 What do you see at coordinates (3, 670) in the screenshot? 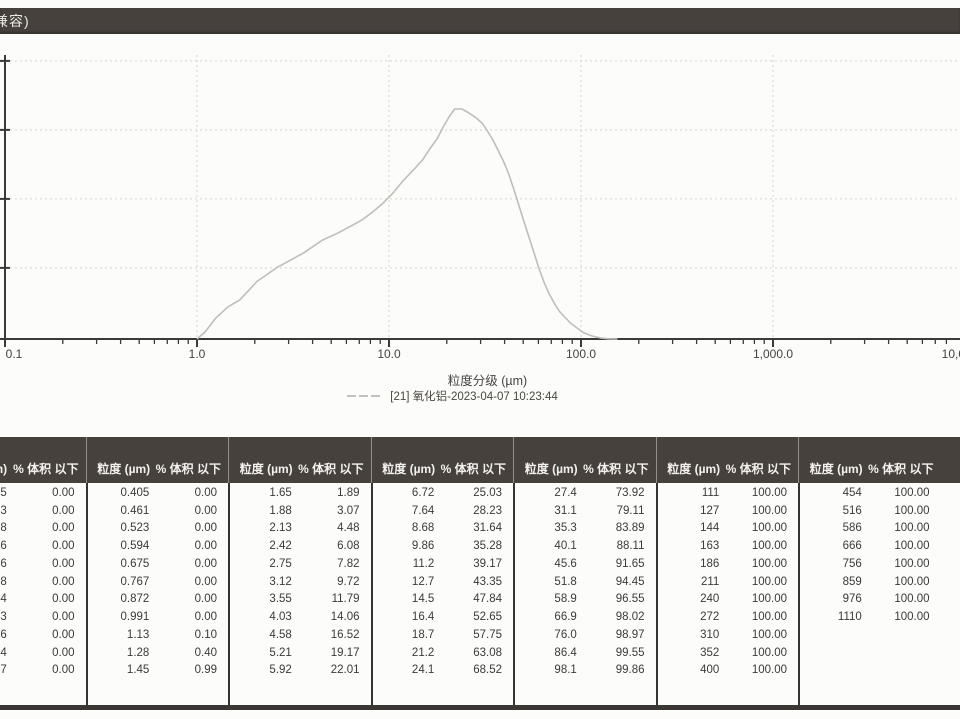
I see `size-cell: 0.357` at bounding box center [3, 670].